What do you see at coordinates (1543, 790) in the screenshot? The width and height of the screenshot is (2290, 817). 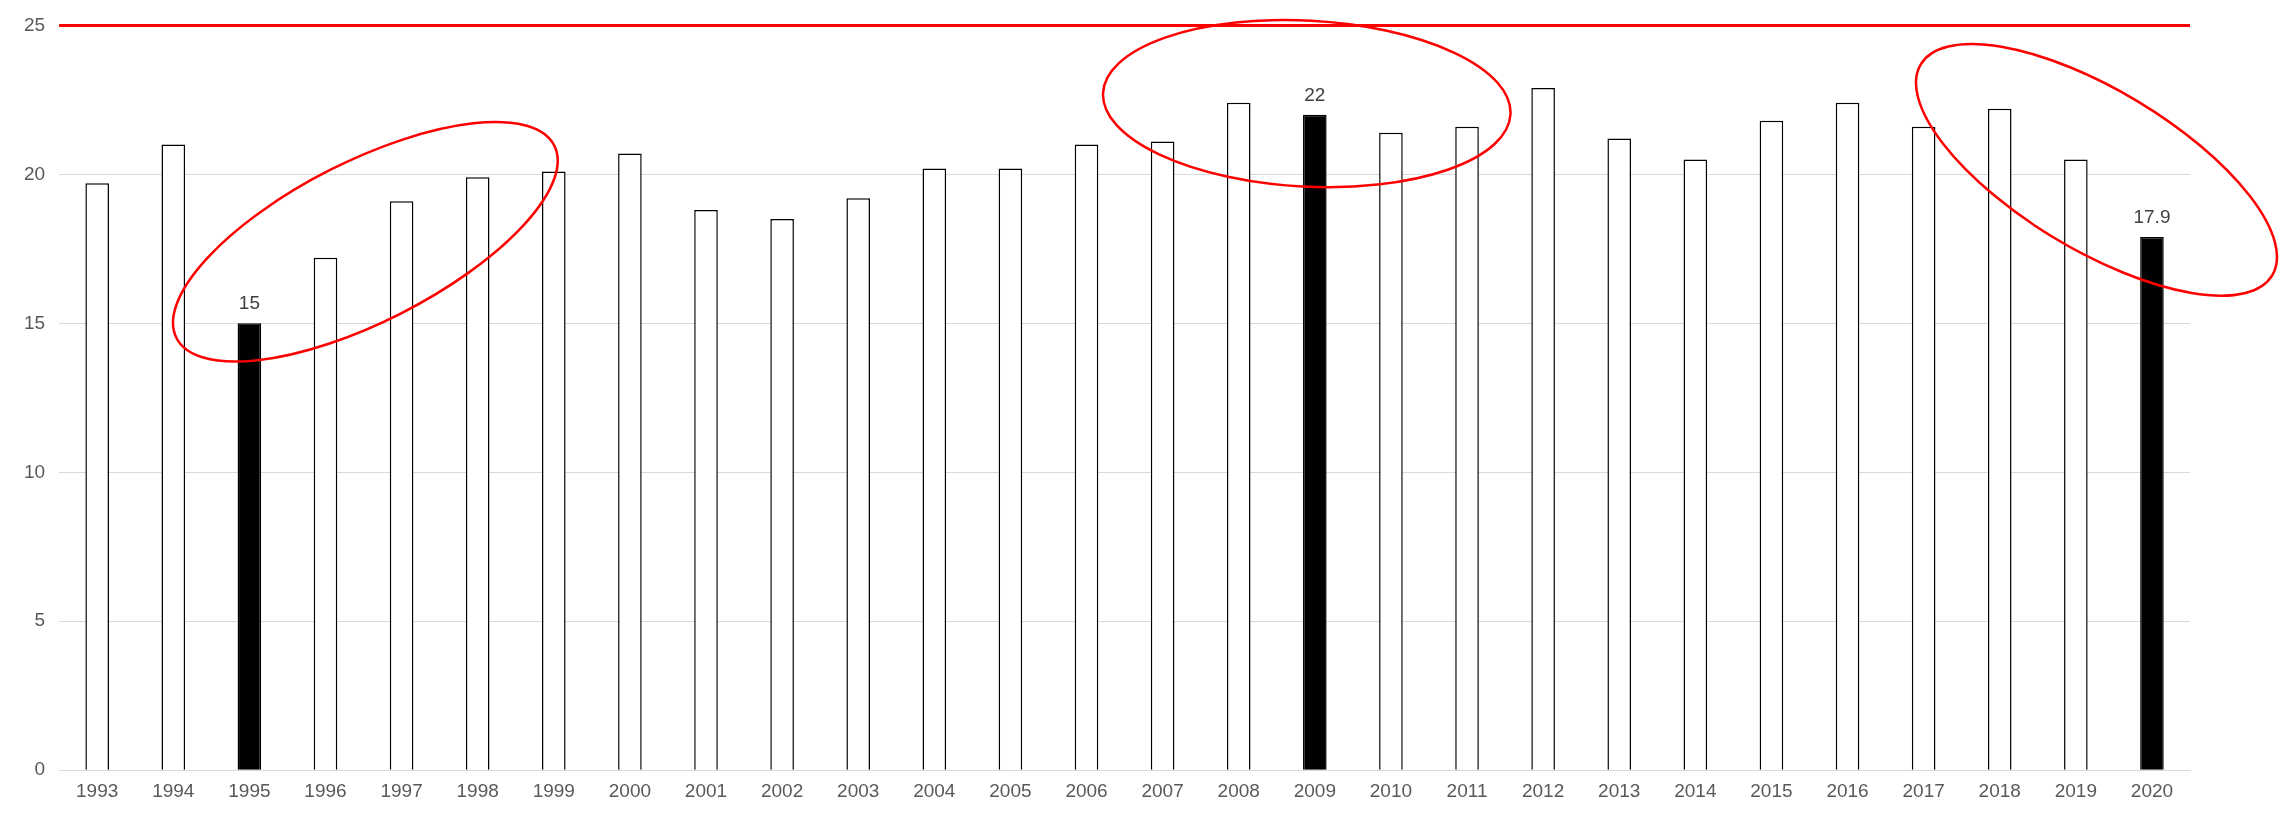 I see `x-tick-label: 2012` at bounding box center [1543, 790].